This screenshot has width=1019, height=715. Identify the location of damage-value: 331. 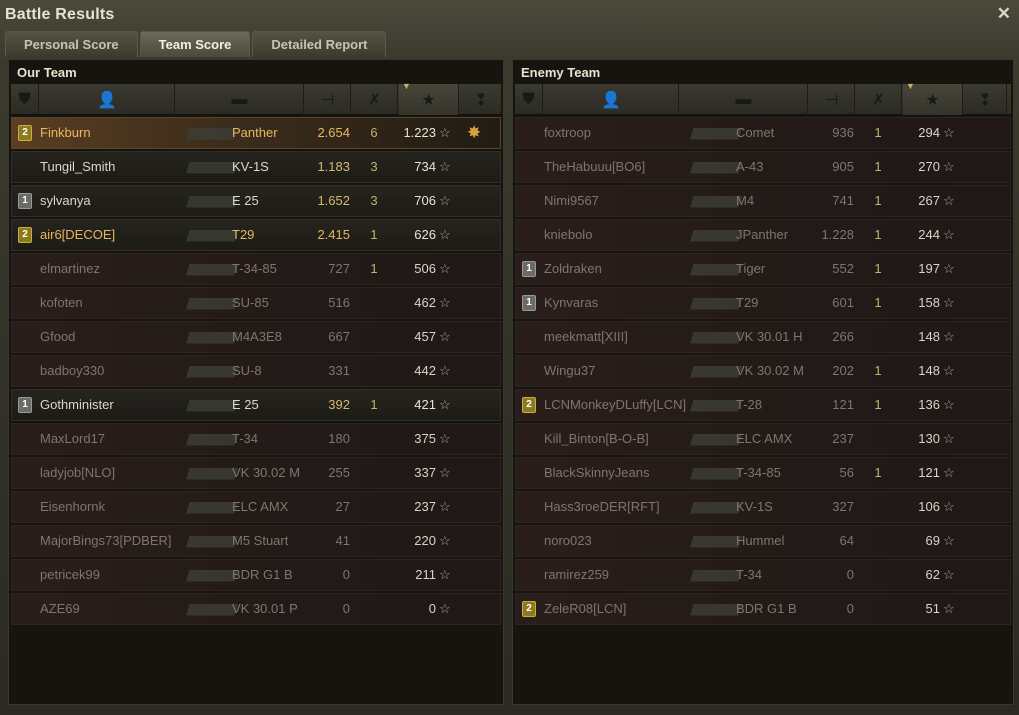
(339, 370).